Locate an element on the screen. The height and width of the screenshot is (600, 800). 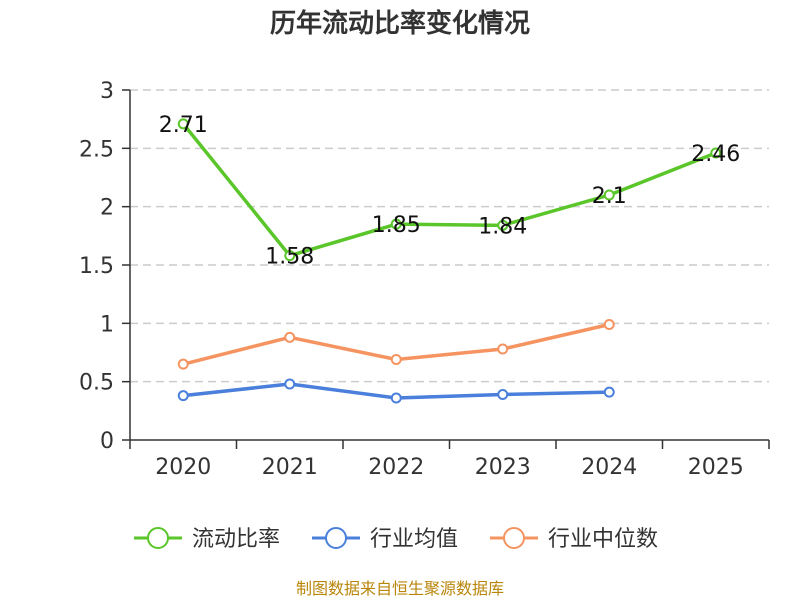
y-tick-label: 3 is located at coordinates (107, 91).